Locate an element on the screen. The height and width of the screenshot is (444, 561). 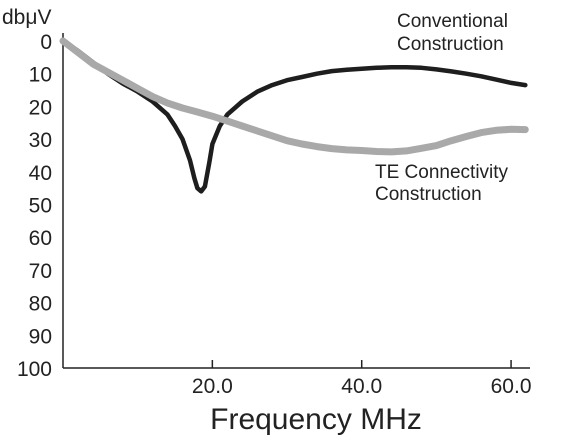
x-axis-ticks: 20.0 40.0 60.0 is located at coordinates (362, 379).